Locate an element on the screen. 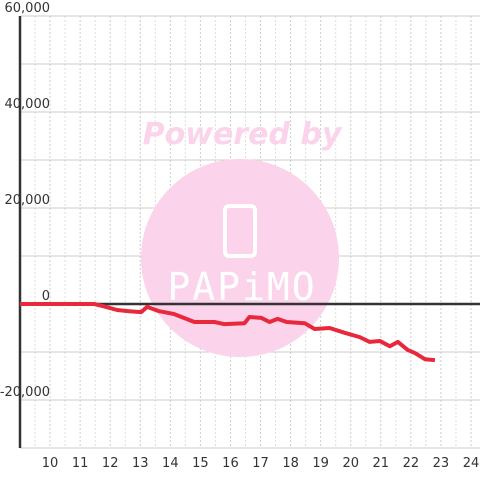 This screenshot has height=480, width=480. x-tick-label: 12 is located at coordinates (110, 463).